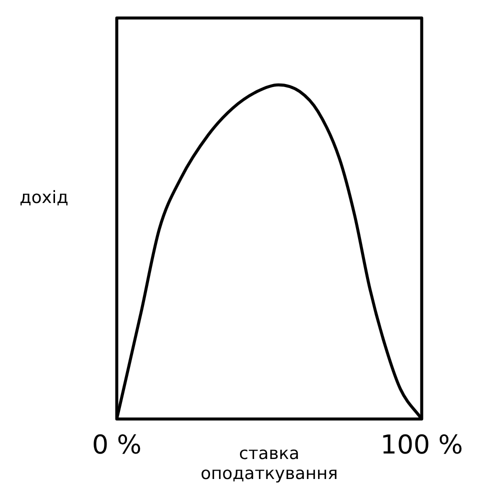 The height and width of the screenshot is (497, 483). Describe the element at coordinates (117, 445) in the screenshot. I see `x-tick-label: 0 %` at that location.